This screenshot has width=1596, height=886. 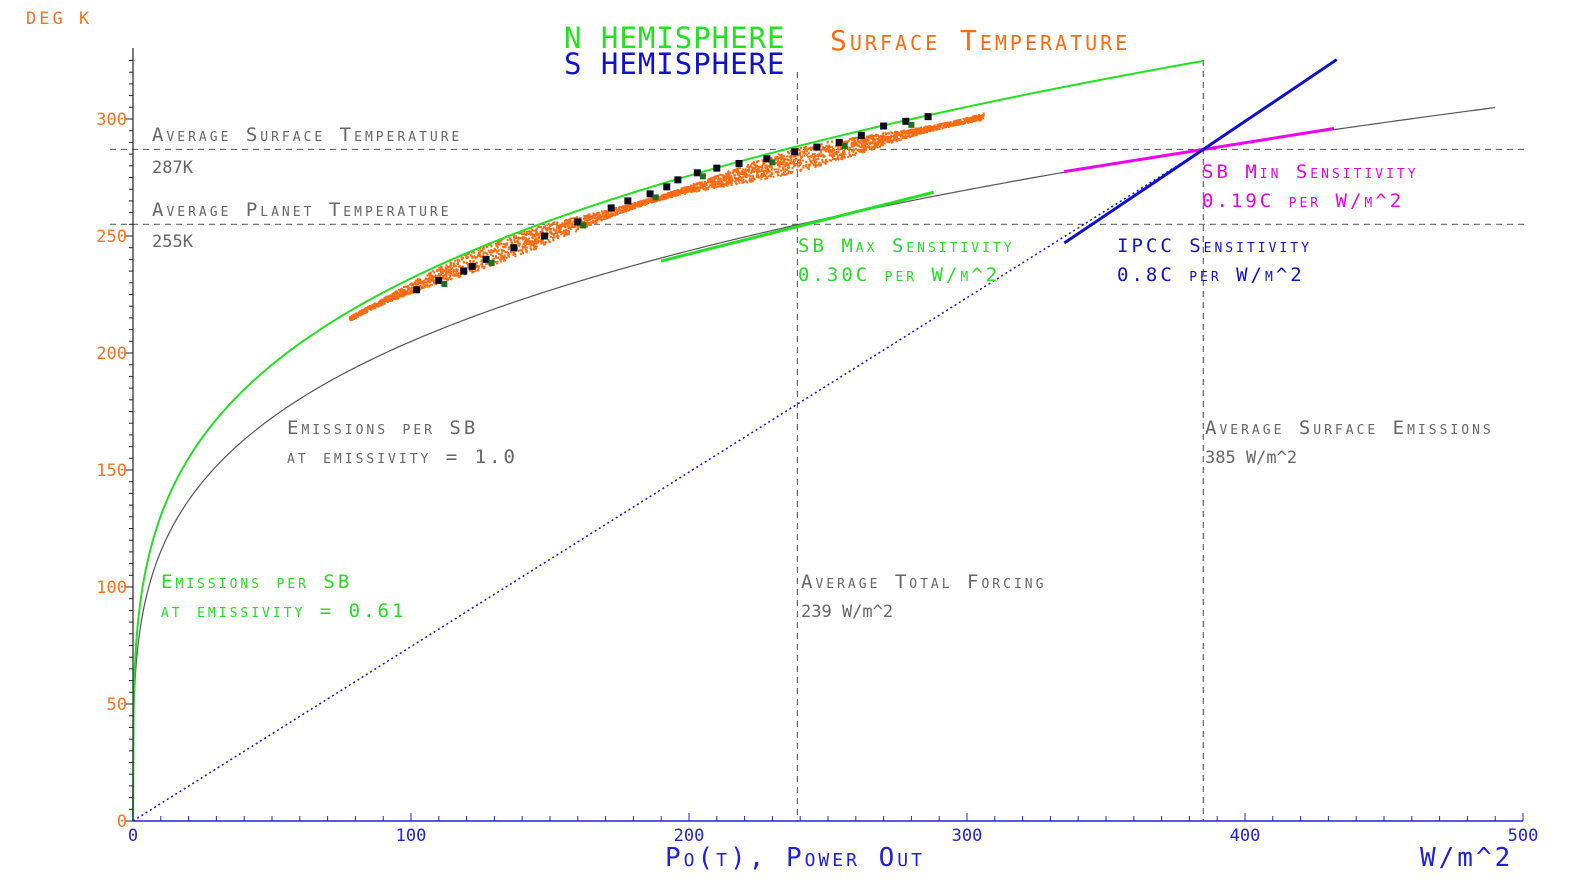 I want to click on avg-surface-temp-label: Average Surface Temperature, so click(x=307, y=135).